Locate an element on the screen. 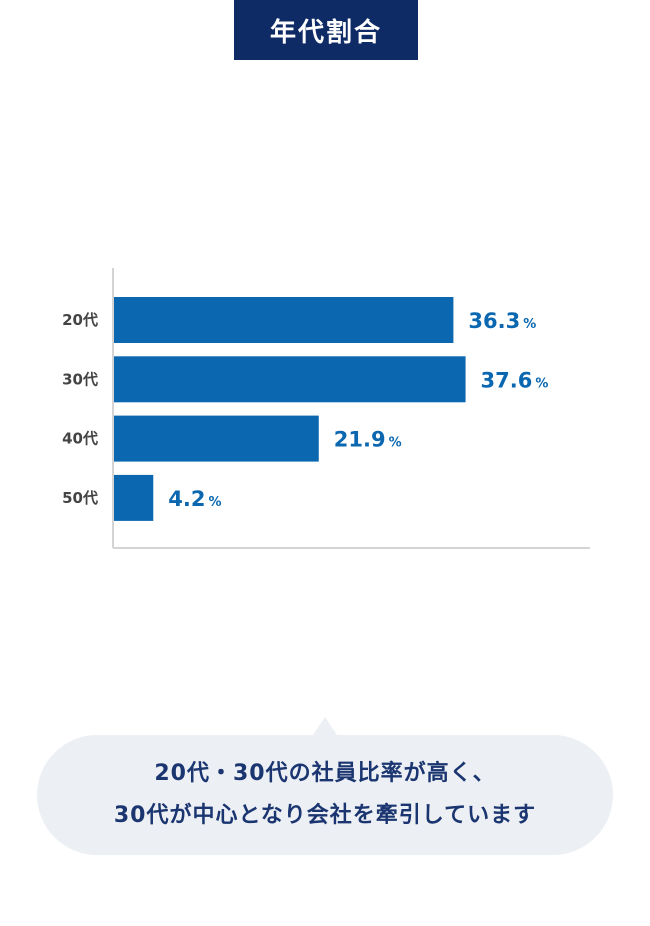 Image resolution: width=650 pixels, height=926 pixels. caption-line-2: 30代が中心となり会社を牽引しています is located at coordinates (325, 815).